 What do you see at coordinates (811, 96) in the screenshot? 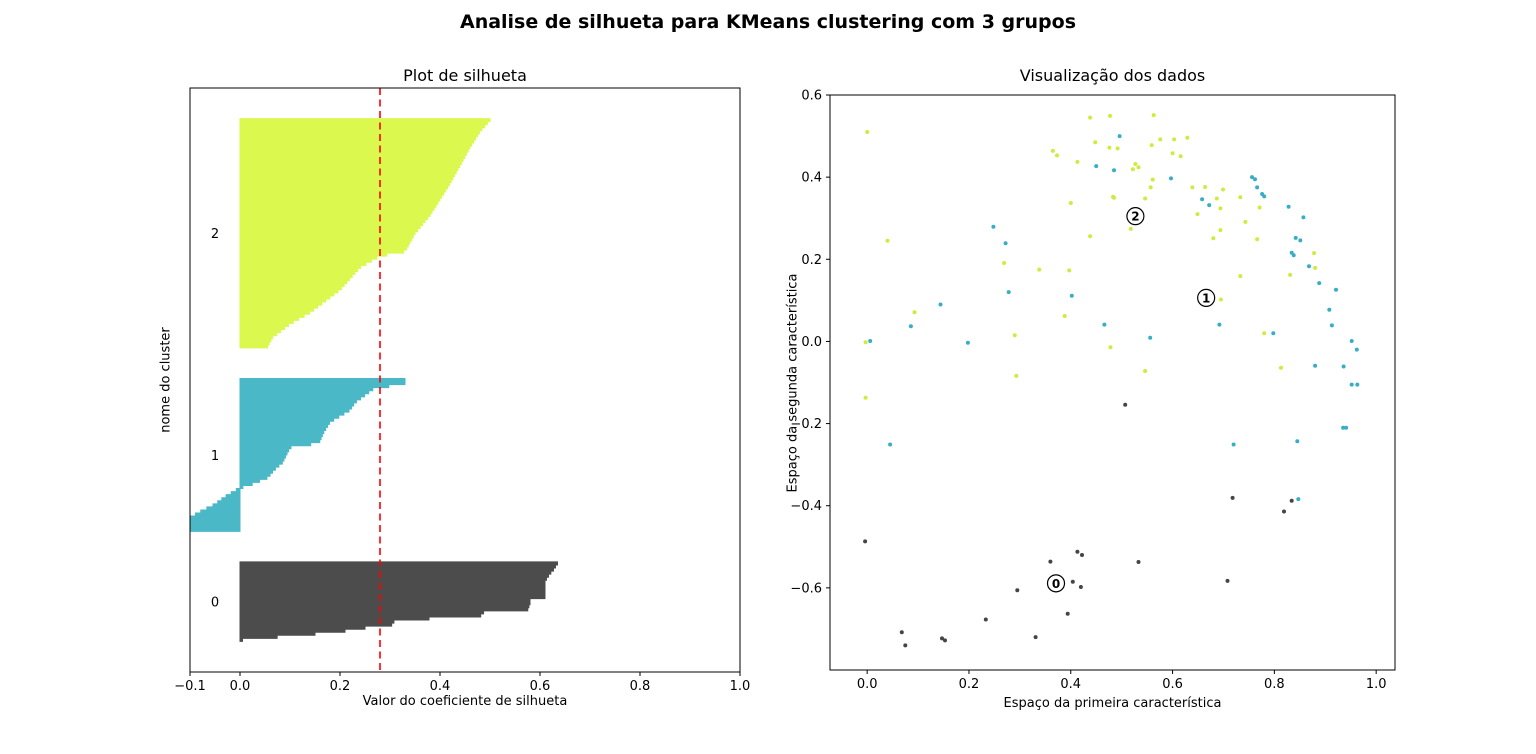
I see `y-tick-label: 0.6` at bounding box center [811, 96].